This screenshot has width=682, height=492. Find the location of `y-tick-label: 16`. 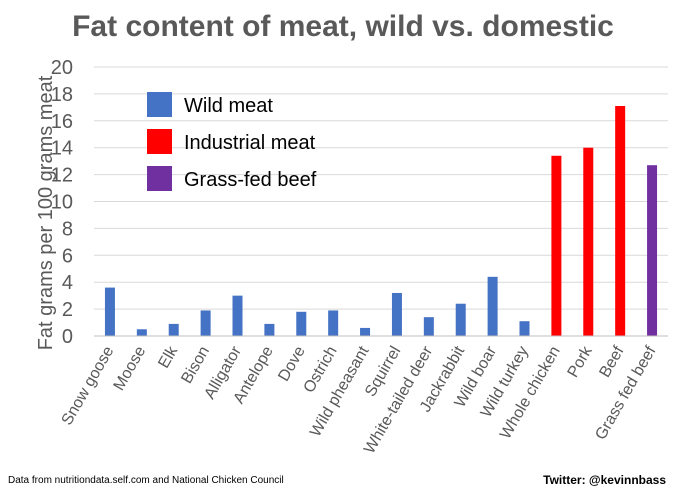

y-tick-label: 16 is located at coordinates (62, 122).